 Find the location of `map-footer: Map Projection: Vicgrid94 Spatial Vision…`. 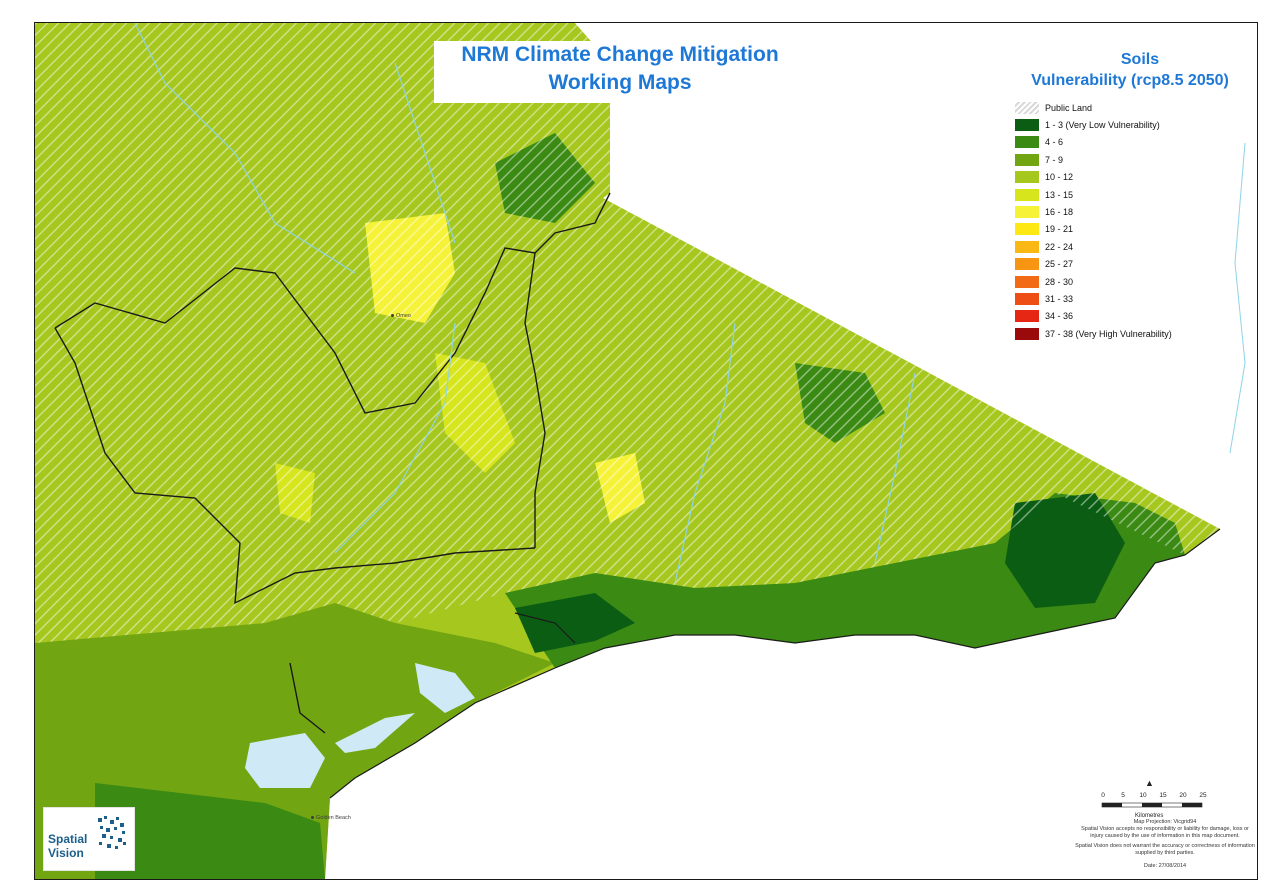

map-footer: Map Projection: Vicgrid94 Spatial Vision… is located at coordinates (1165, 822).